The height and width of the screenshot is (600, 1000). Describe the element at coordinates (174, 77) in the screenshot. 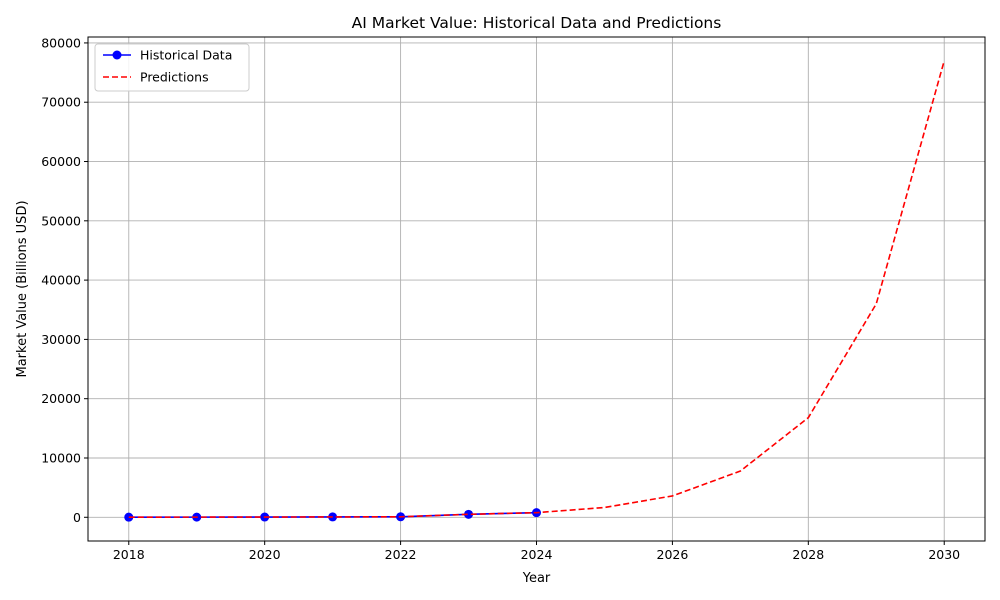

I see `legend-predictions-label: Predictions` at that location.